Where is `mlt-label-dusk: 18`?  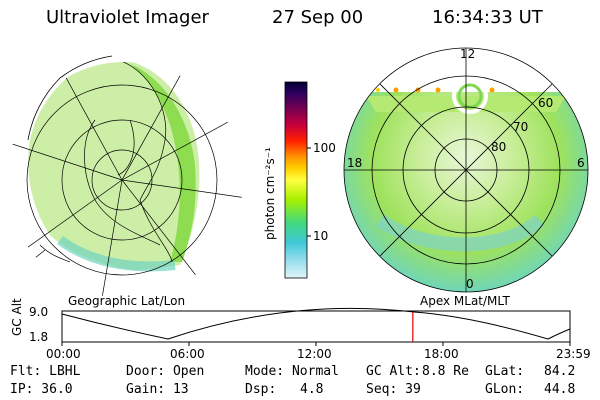 mlt-label-dusk: 18 is located at coordinates (355, 163).